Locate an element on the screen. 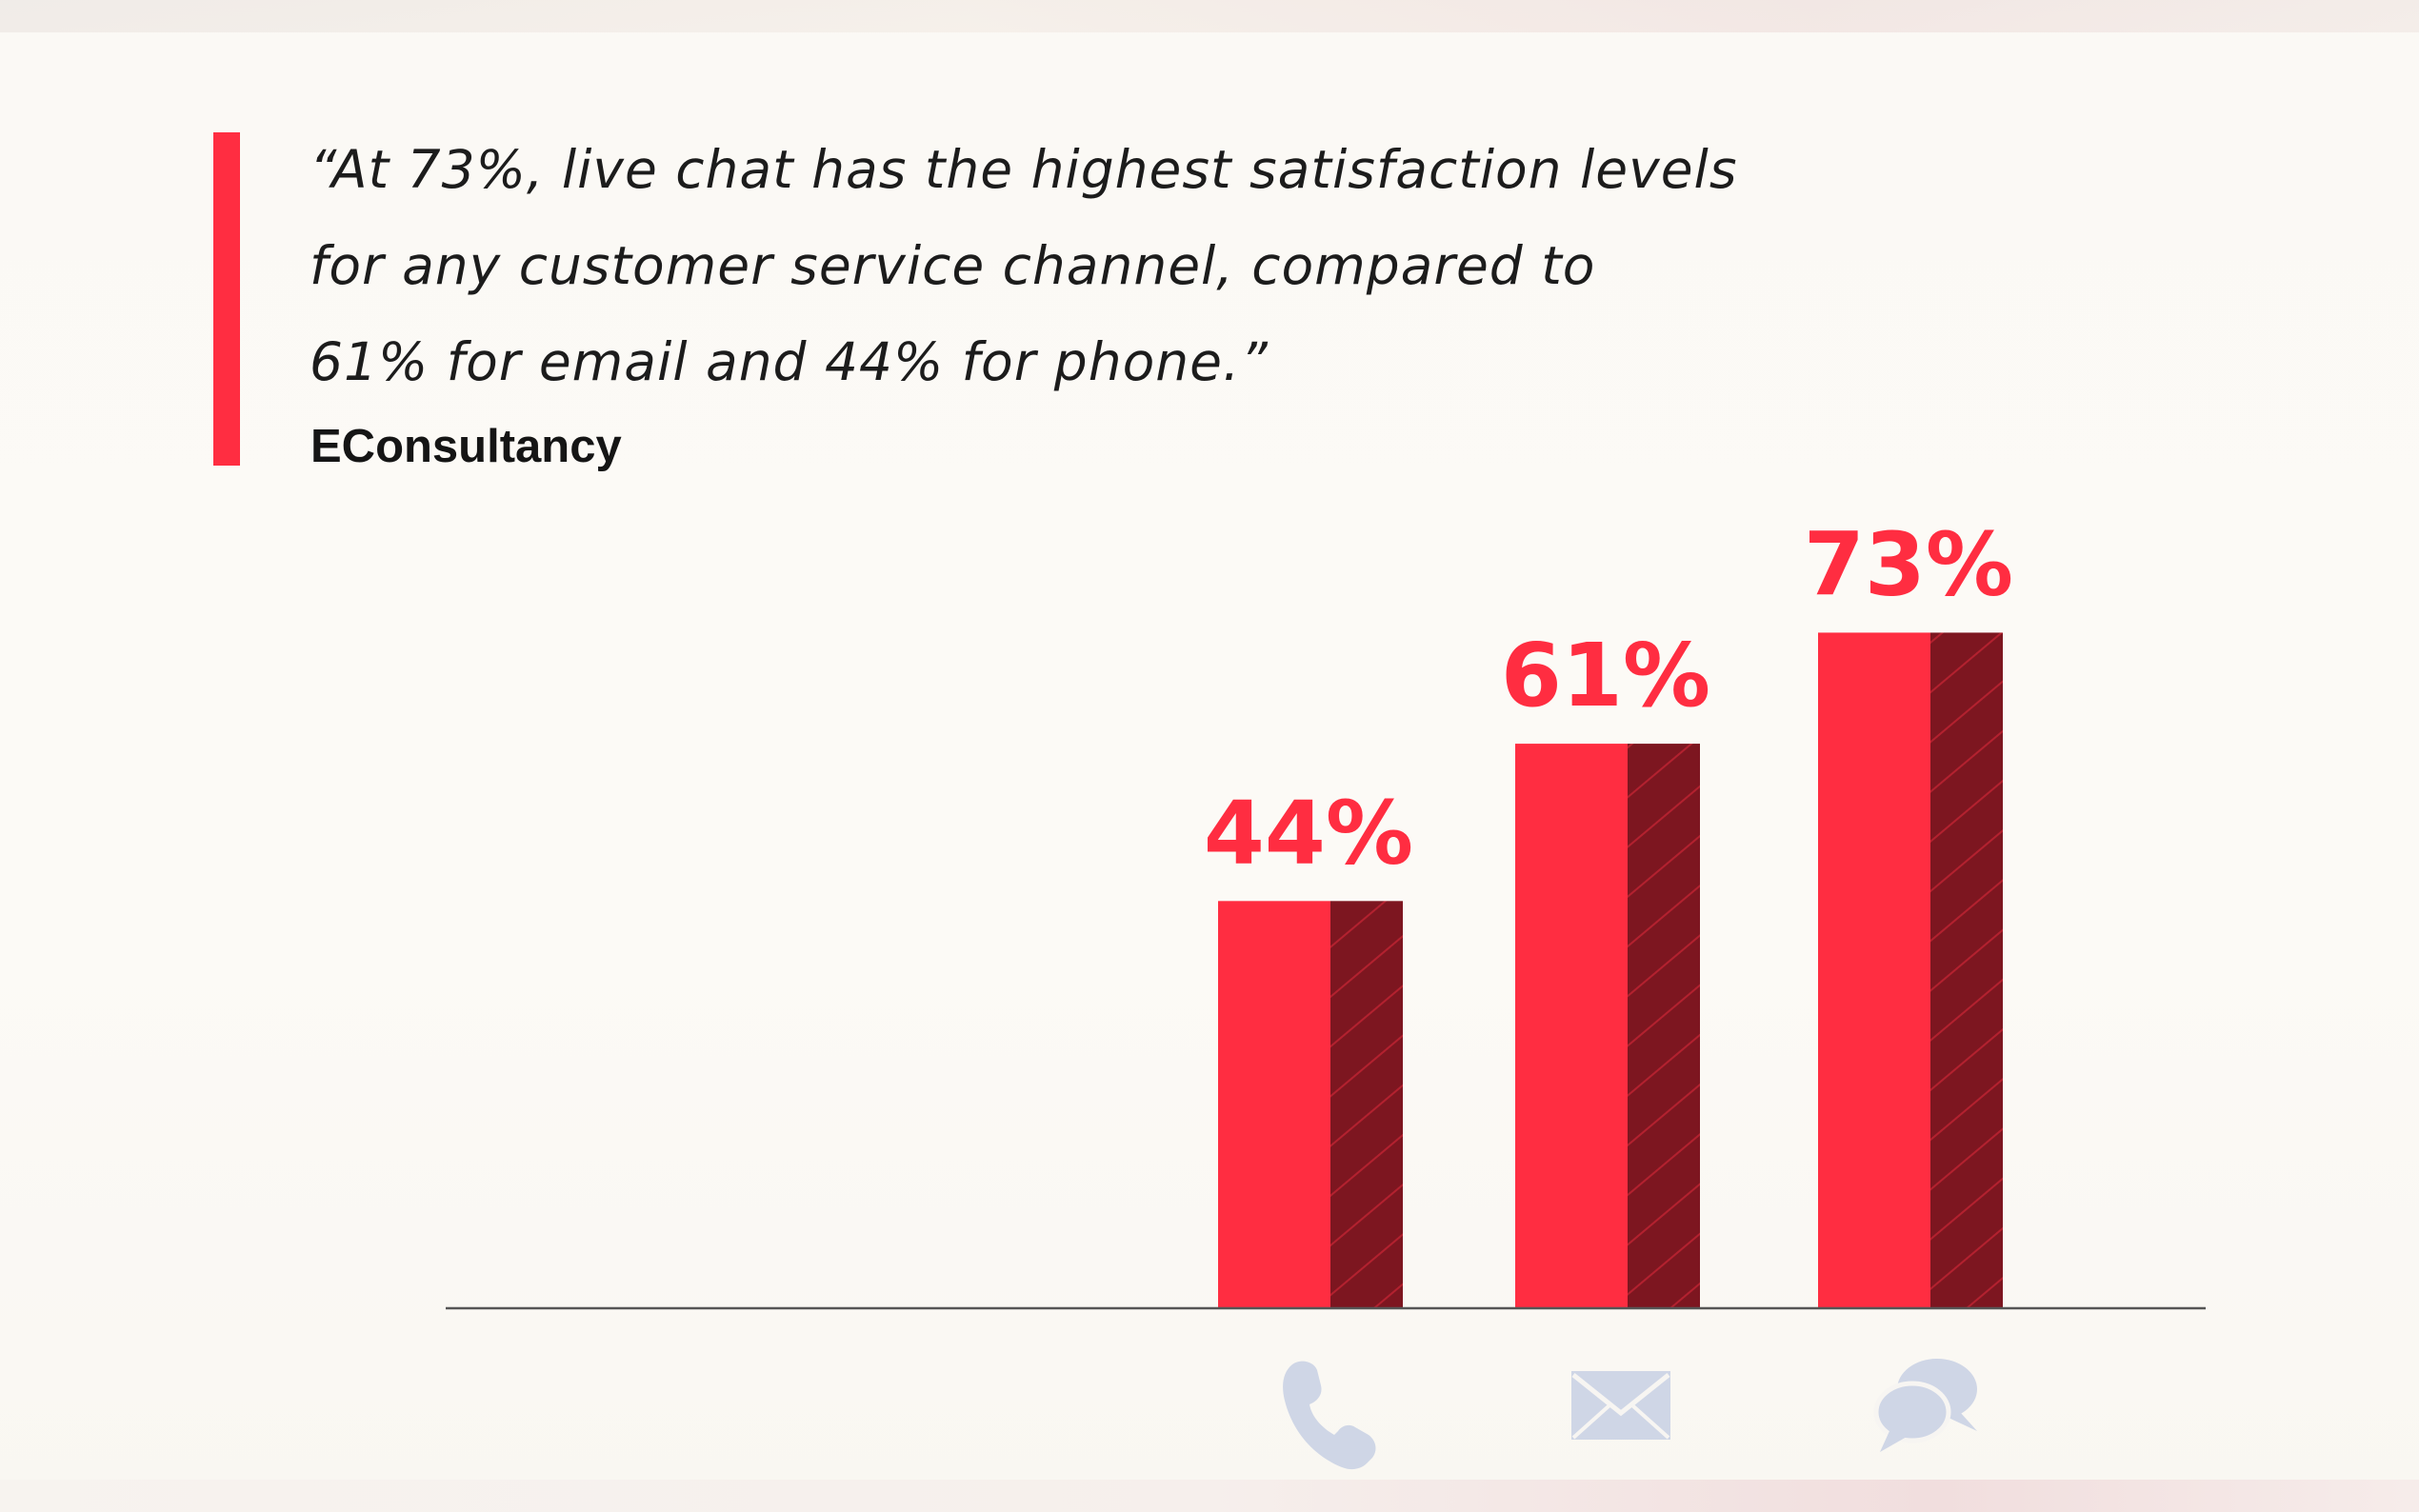 The image size is (2419, 1512). category-icons-layer is located at coordinates (1630, 1414).